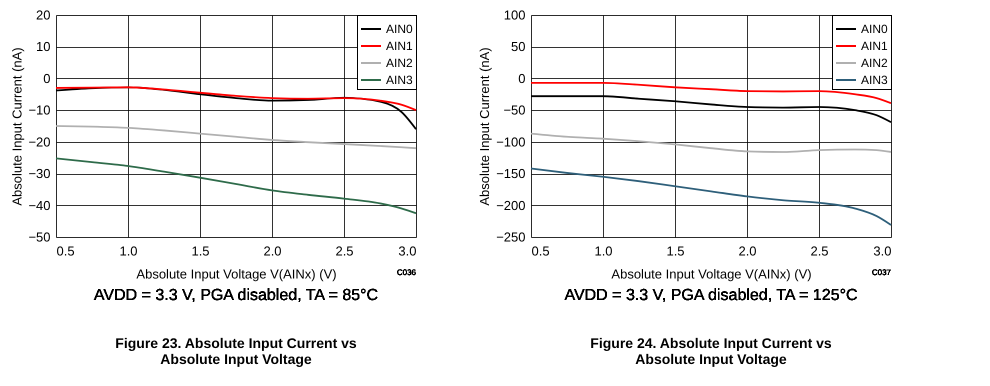 The width and height of the screenshot is (990, 386). Describe the element at coordinates (511, 237) in the screenshot. I see `y-tick-label: −250` at that location.